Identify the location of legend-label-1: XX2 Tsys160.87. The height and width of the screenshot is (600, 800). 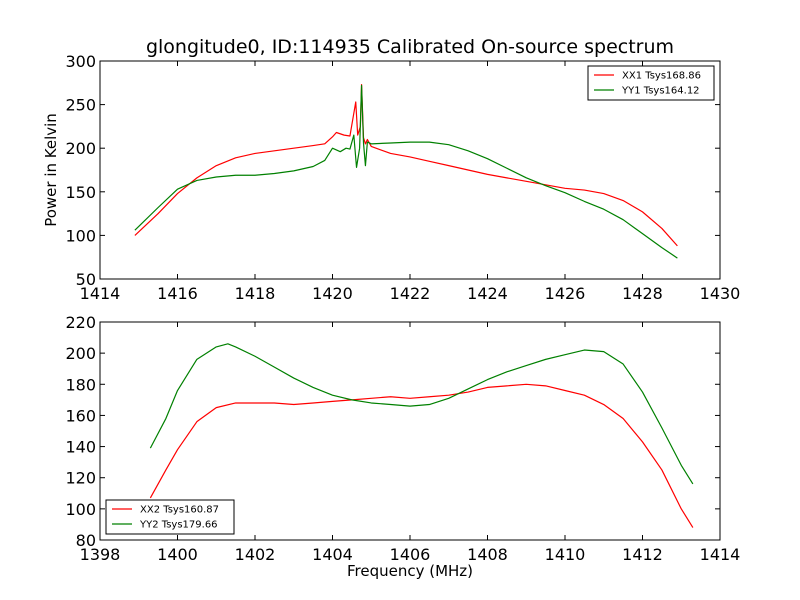
(179, 510).